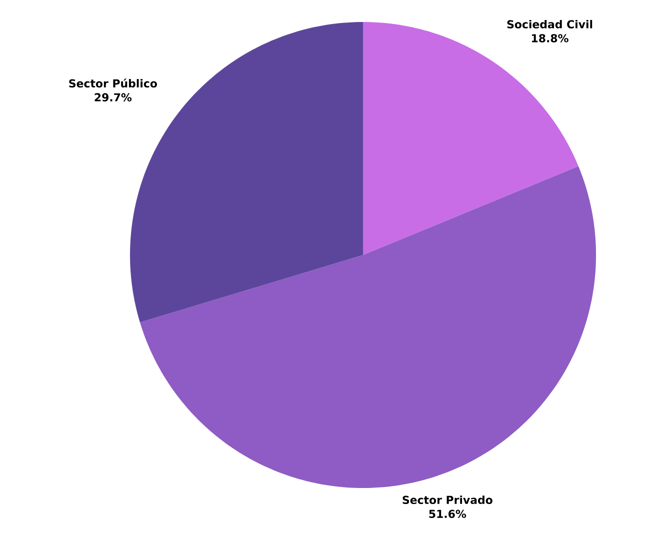 This screenshot has height=534, width=645. Describe the element at coordinates (447, 514) in the screenshot. I see `data-label: 51.6%` at that location.